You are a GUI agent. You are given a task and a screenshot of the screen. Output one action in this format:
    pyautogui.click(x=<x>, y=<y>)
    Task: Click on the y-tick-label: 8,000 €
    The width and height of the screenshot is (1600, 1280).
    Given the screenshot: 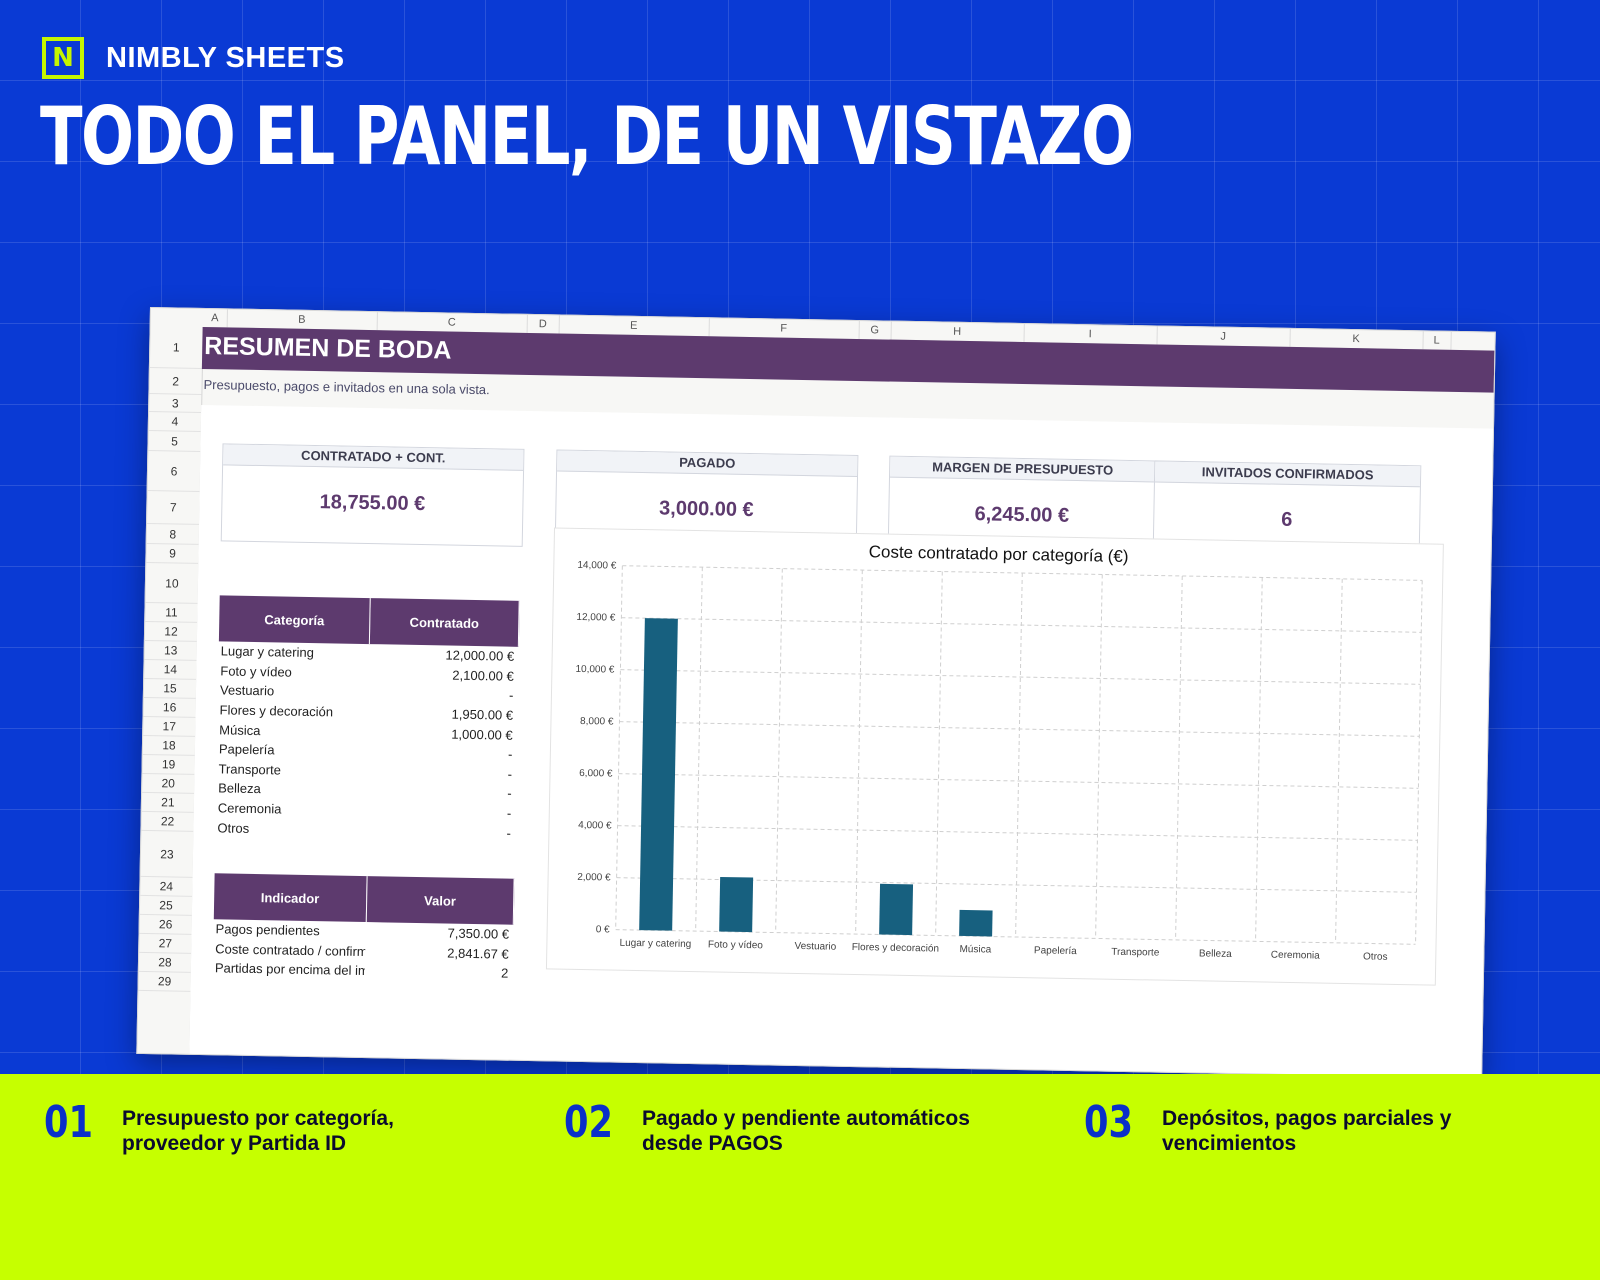 What is the action you would take?
    pyautogui.click(x=597, y=722)
    